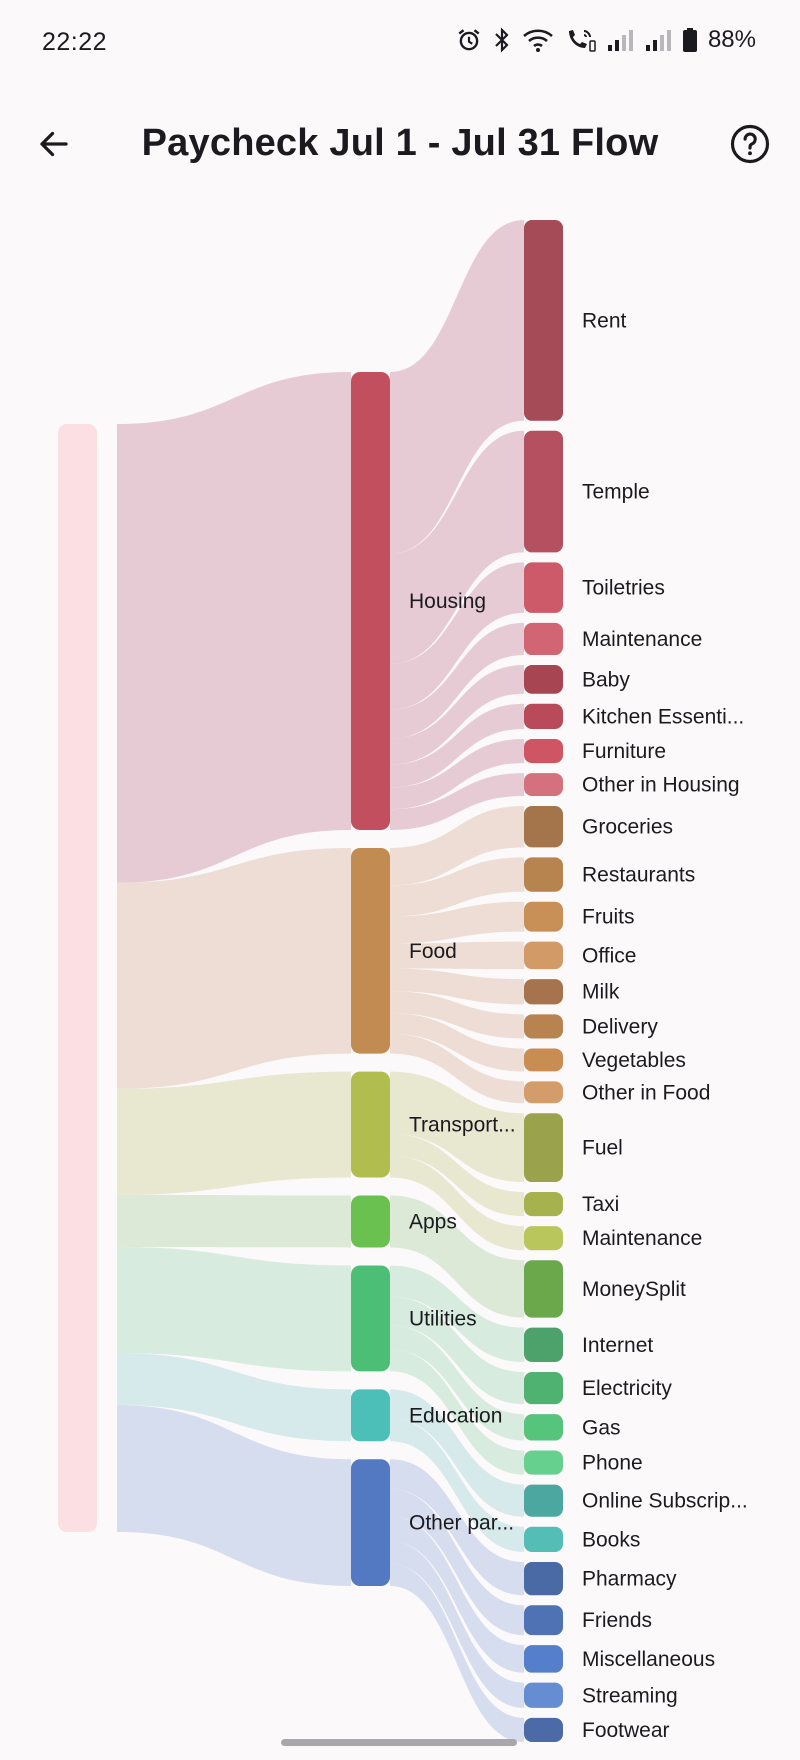  I want to click on leaf-label: Streaming, so click(630, 1695).